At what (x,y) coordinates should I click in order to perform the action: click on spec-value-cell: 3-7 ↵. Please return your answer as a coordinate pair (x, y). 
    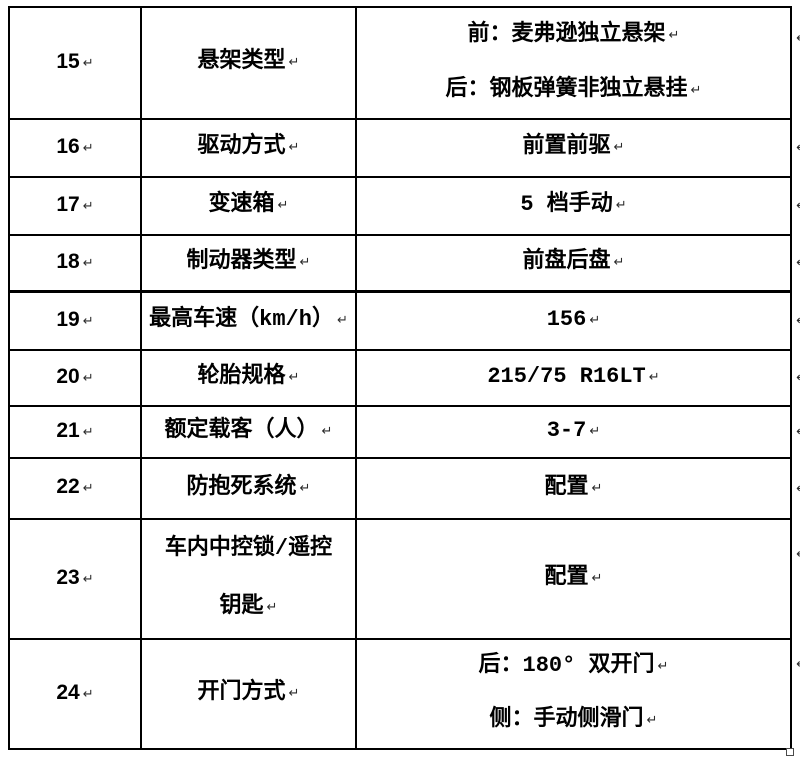
    Looking at the image, I should click on (573, 432).